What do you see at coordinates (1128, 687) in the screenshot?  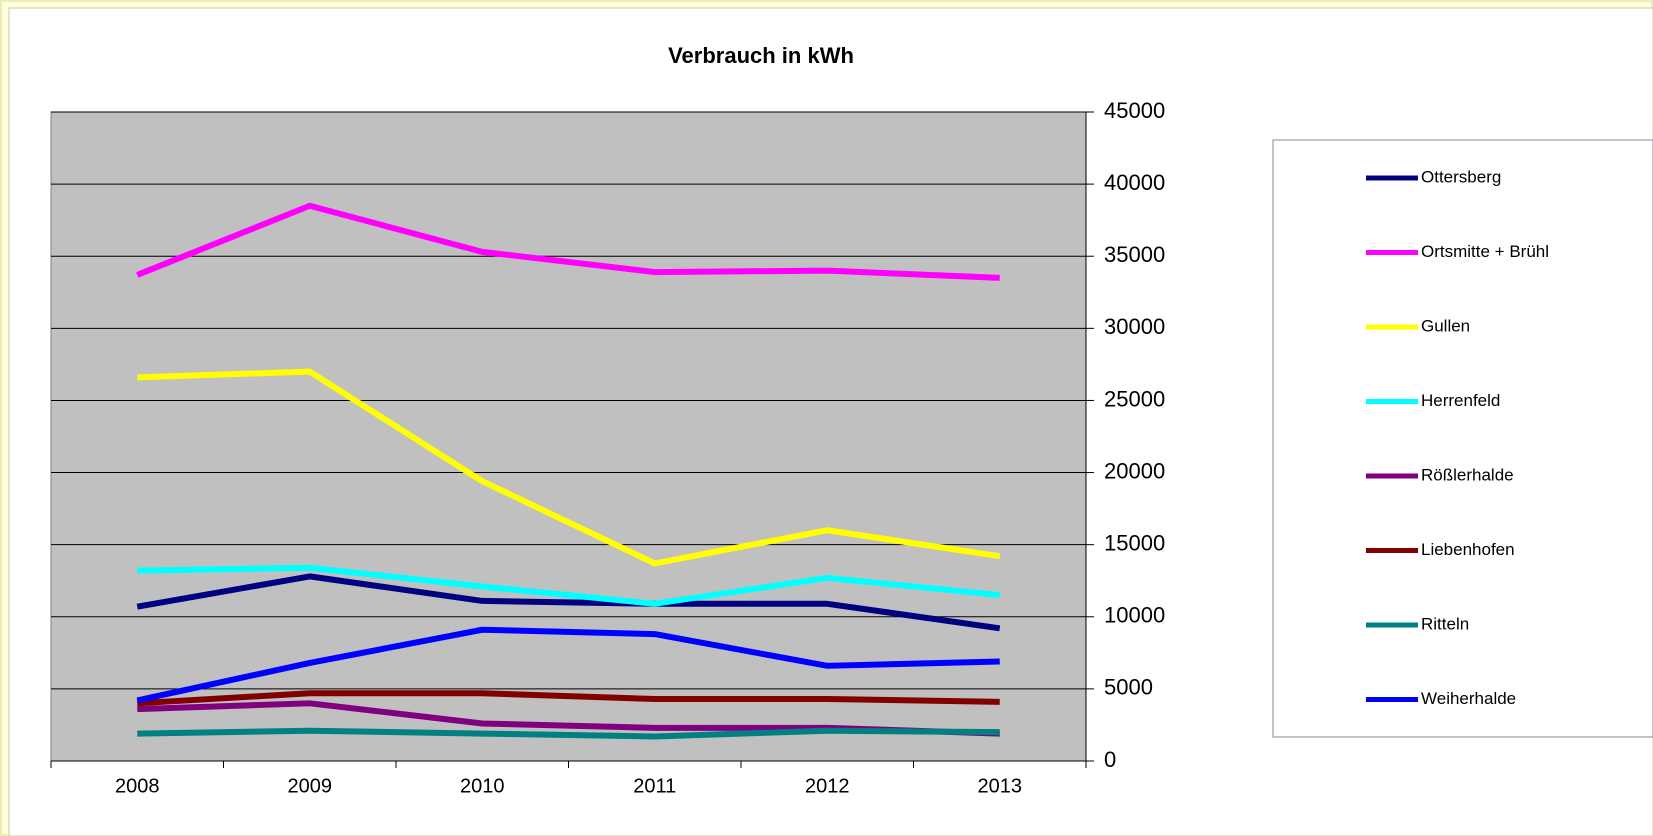 I see `y-tick-label: 5000` at bounding box center [1128, 687].